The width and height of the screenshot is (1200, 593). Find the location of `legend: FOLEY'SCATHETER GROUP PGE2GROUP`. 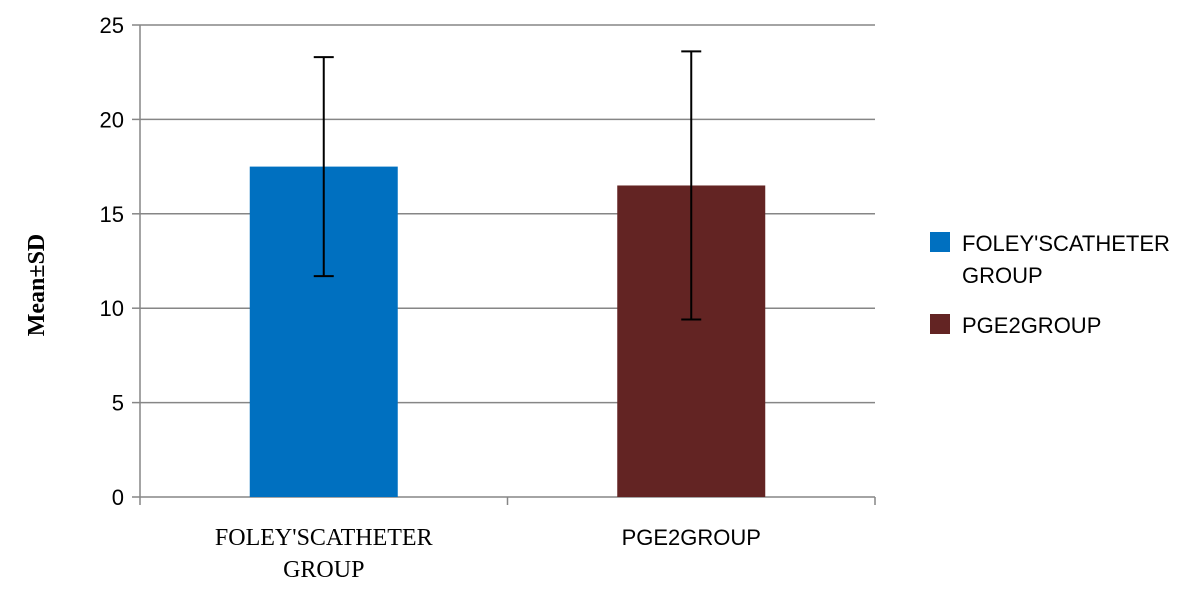

legend: FOLEY'SCATHETER GROUP PGE2GROUP is located at coordinates (1050, 284).